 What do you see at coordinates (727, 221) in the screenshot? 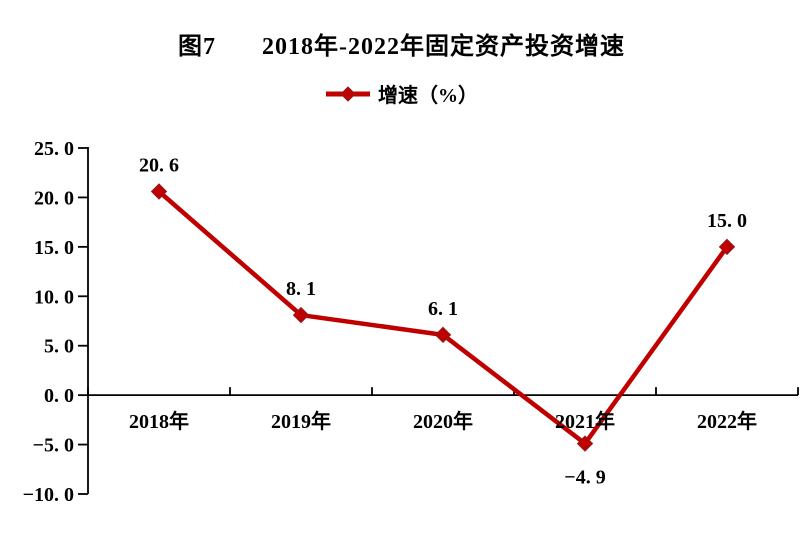
I see `data-point-label: 15. 0` at bounding box center [727, 221].